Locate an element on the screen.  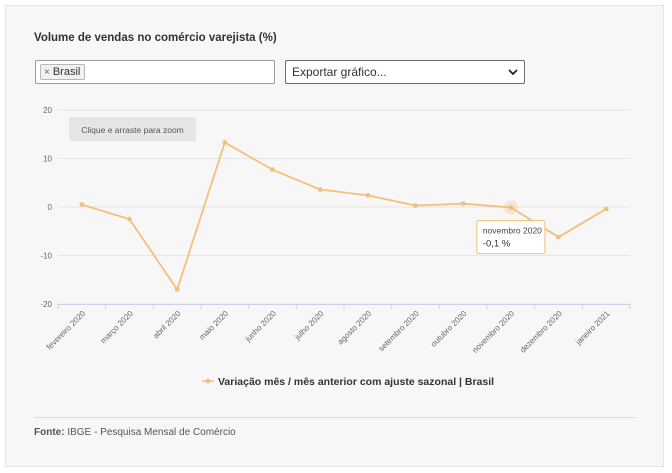
x-tick-label: setembro 2020 is located at coordinates (399, 331).